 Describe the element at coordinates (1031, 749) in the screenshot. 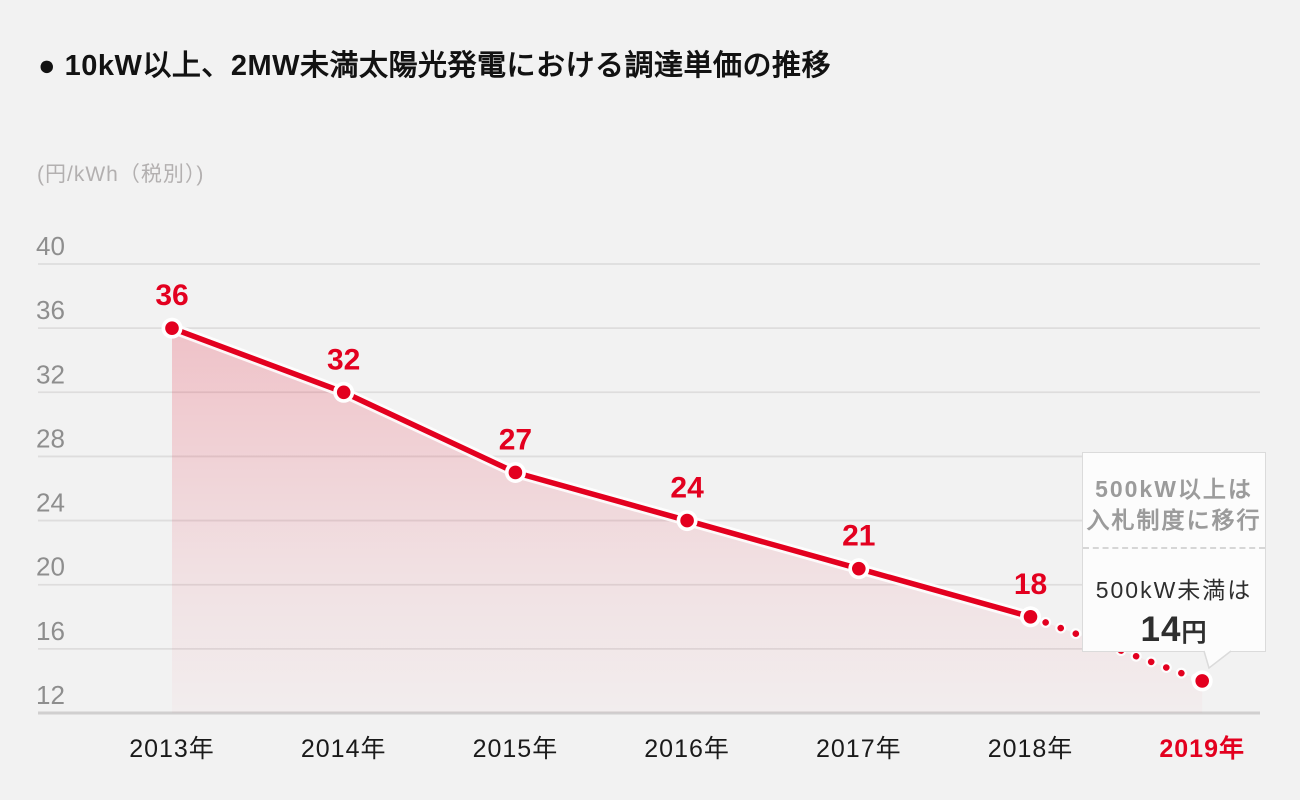

I see `x-axis-label: 2018年` at that location.